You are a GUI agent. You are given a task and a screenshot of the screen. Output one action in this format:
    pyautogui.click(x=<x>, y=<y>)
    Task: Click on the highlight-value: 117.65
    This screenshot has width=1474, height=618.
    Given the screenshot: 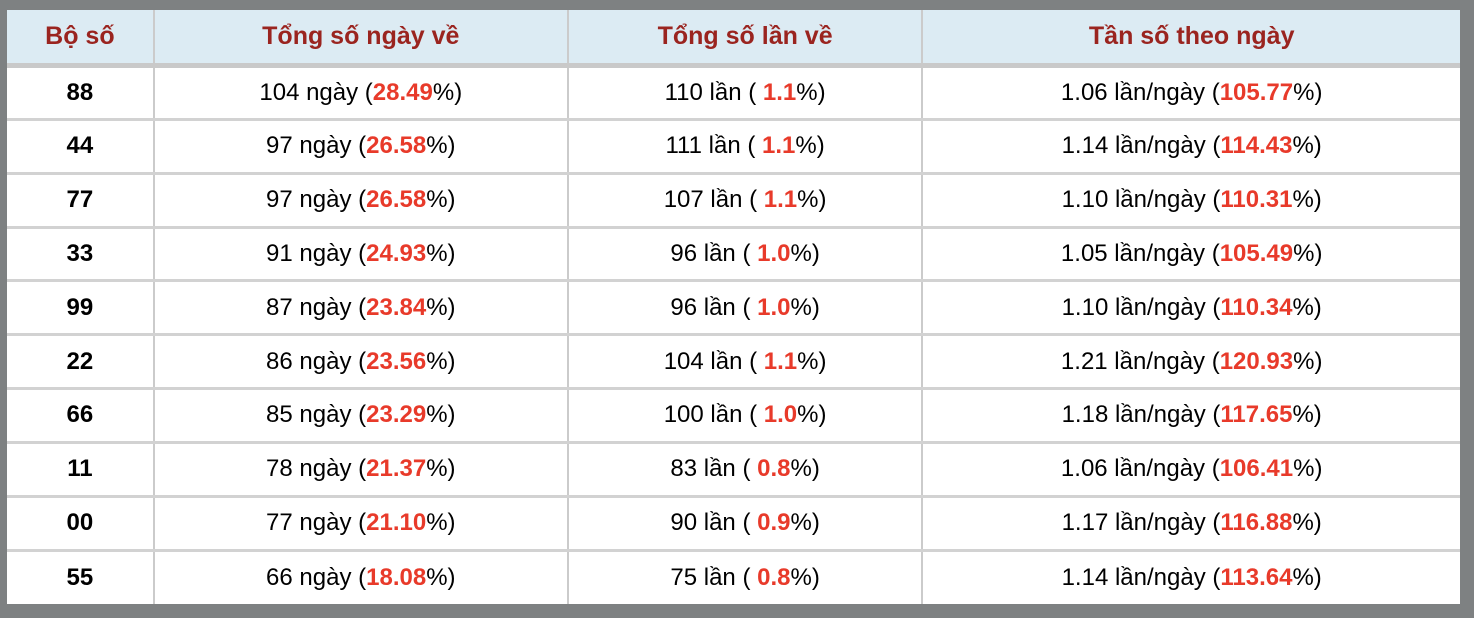 What is the action you would take?
    pyautogui.click(x=1256, y=415)
    